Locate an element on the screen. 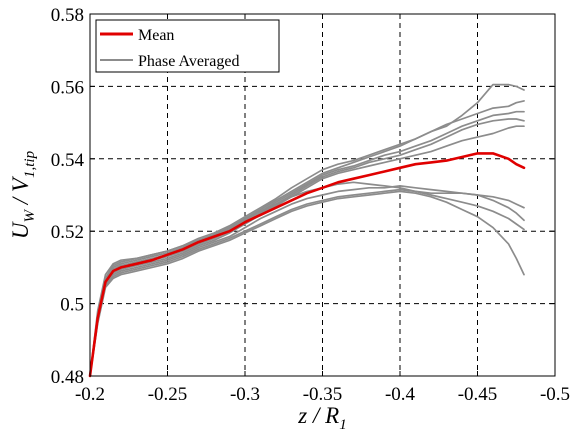 This screenshot has height=440, width=574. x-tick-label: -0.35 is located at coordinates (323, 394).